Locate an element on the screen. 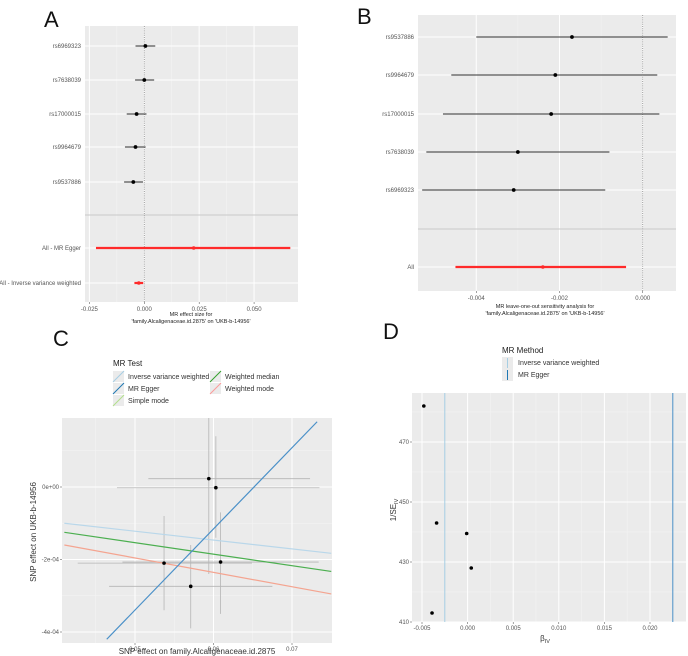 The width and height of the screenshot is (688, 656). marks-c is located at coordinates (198, 529).